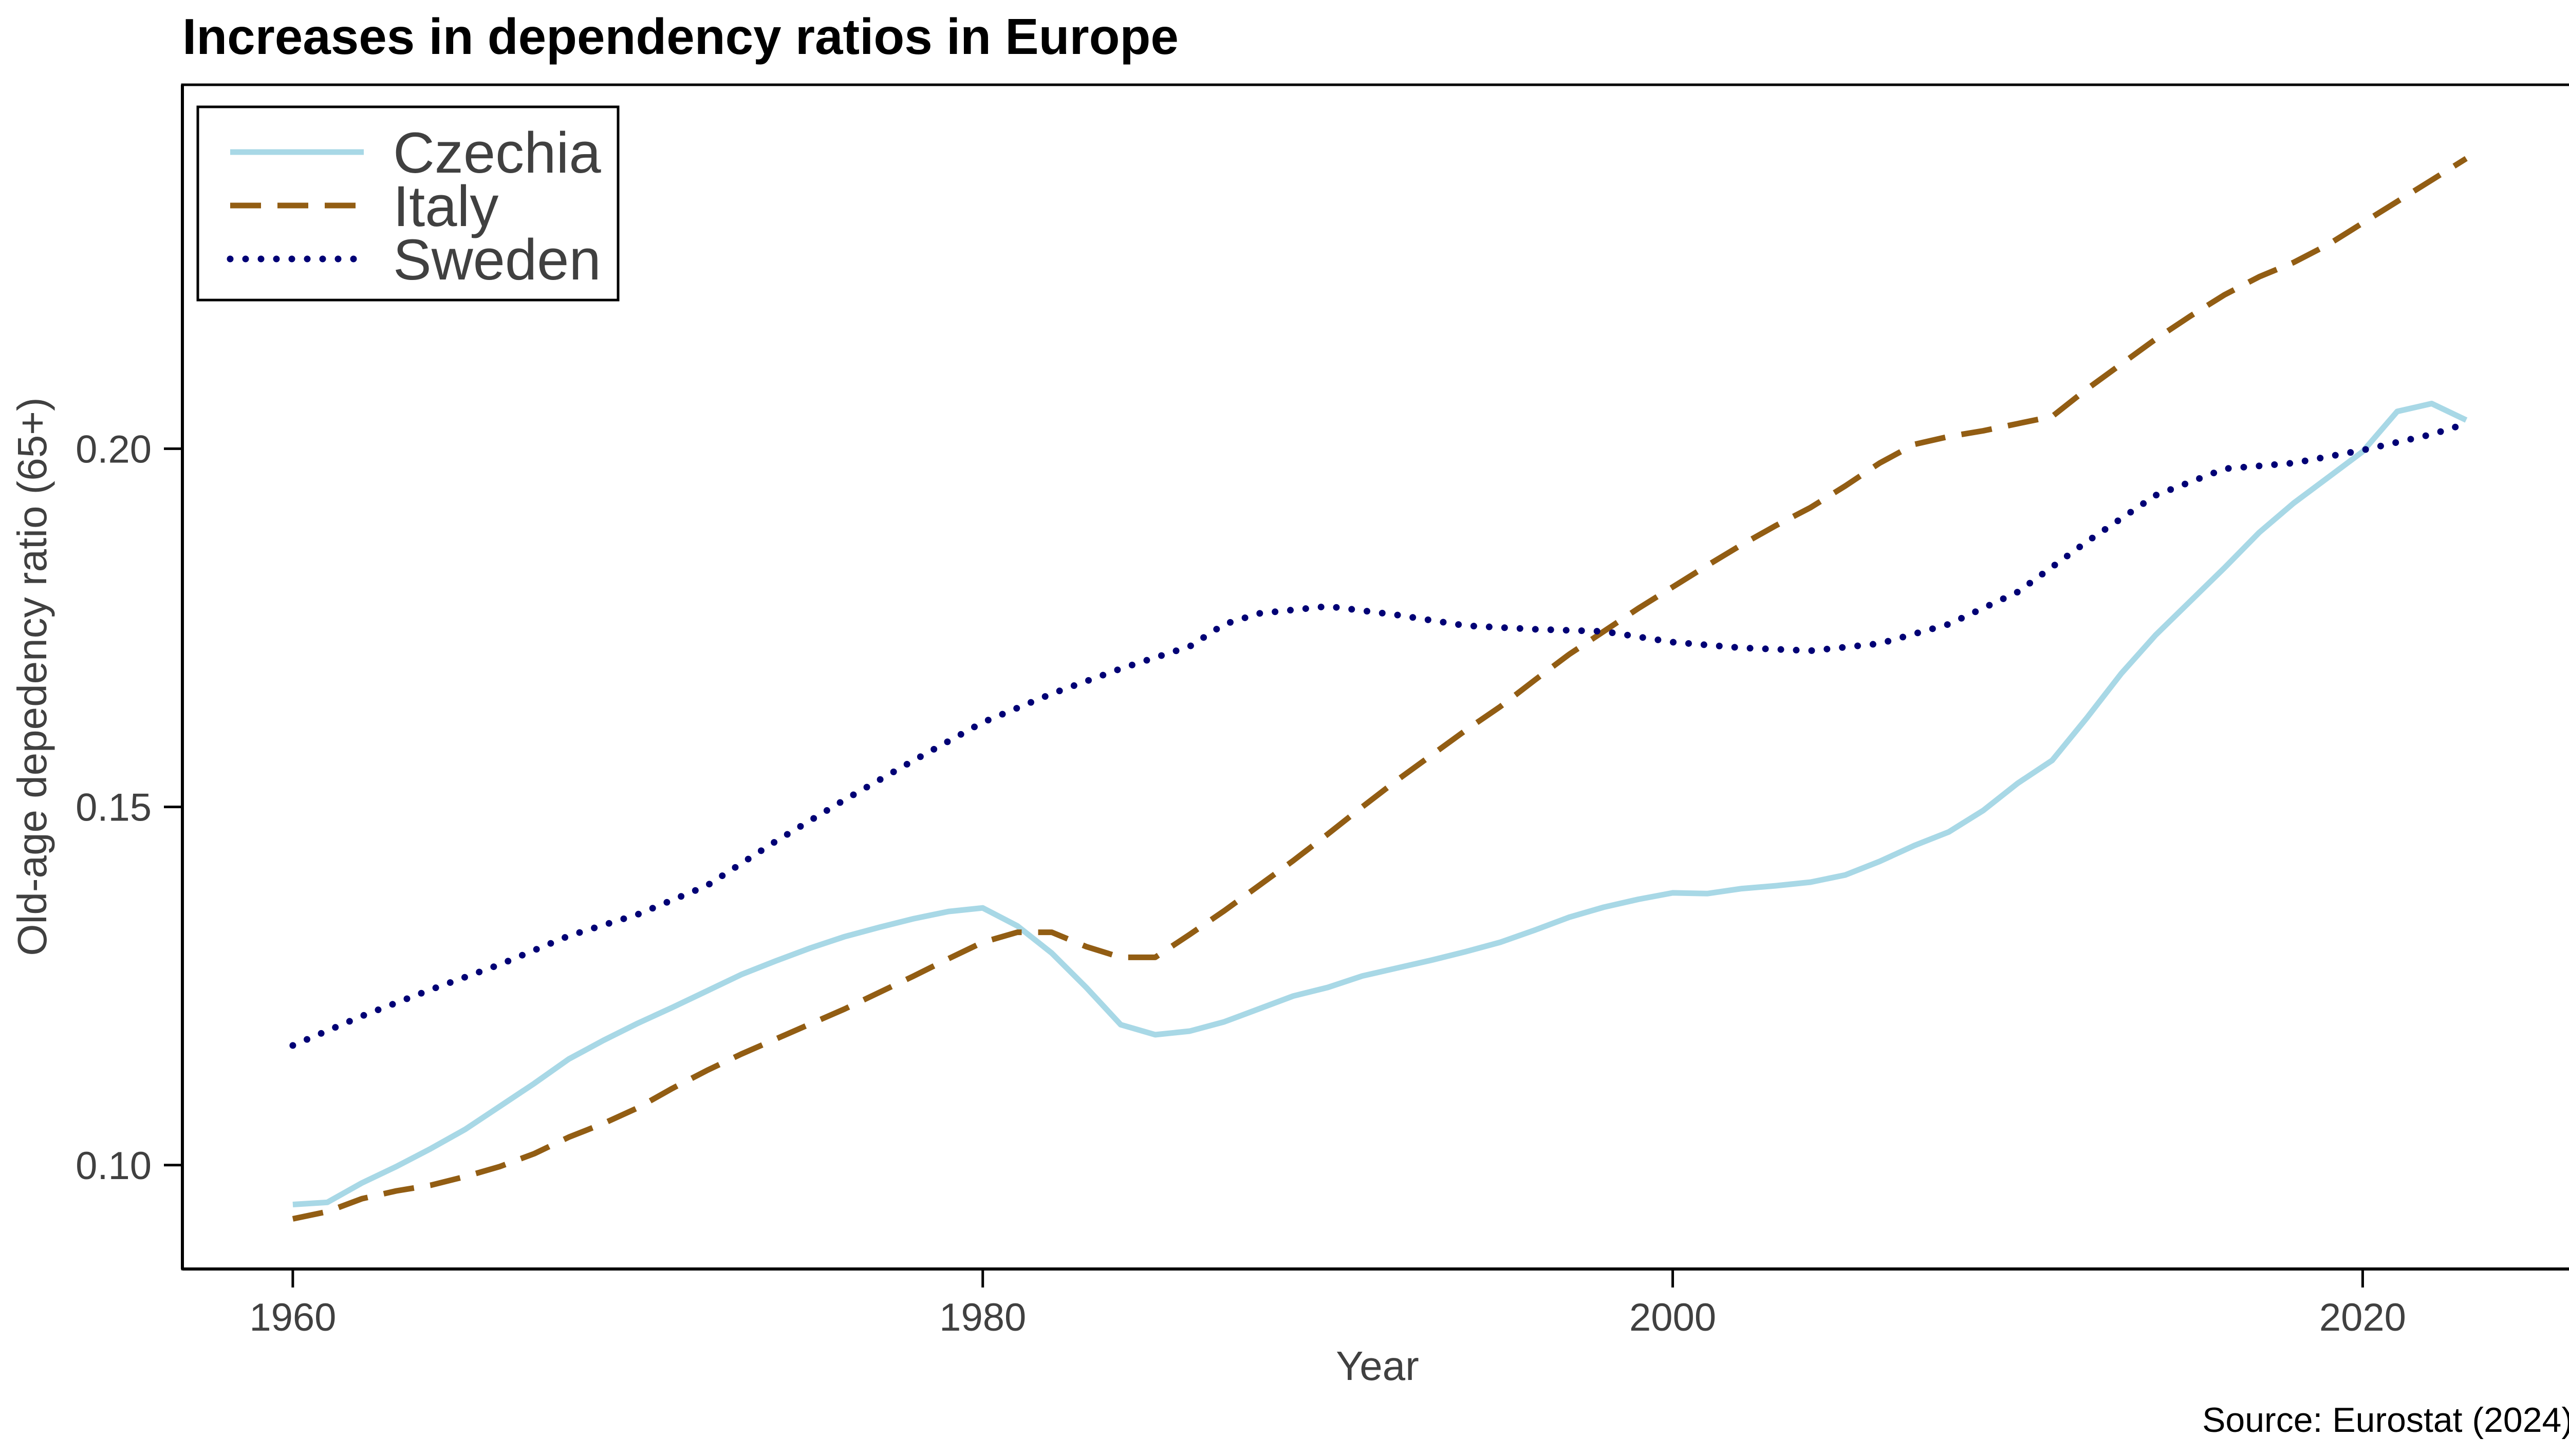 The image size is (2569, 1456). I want to click on legend-label-sweden: Sweden, so click(497, 260).